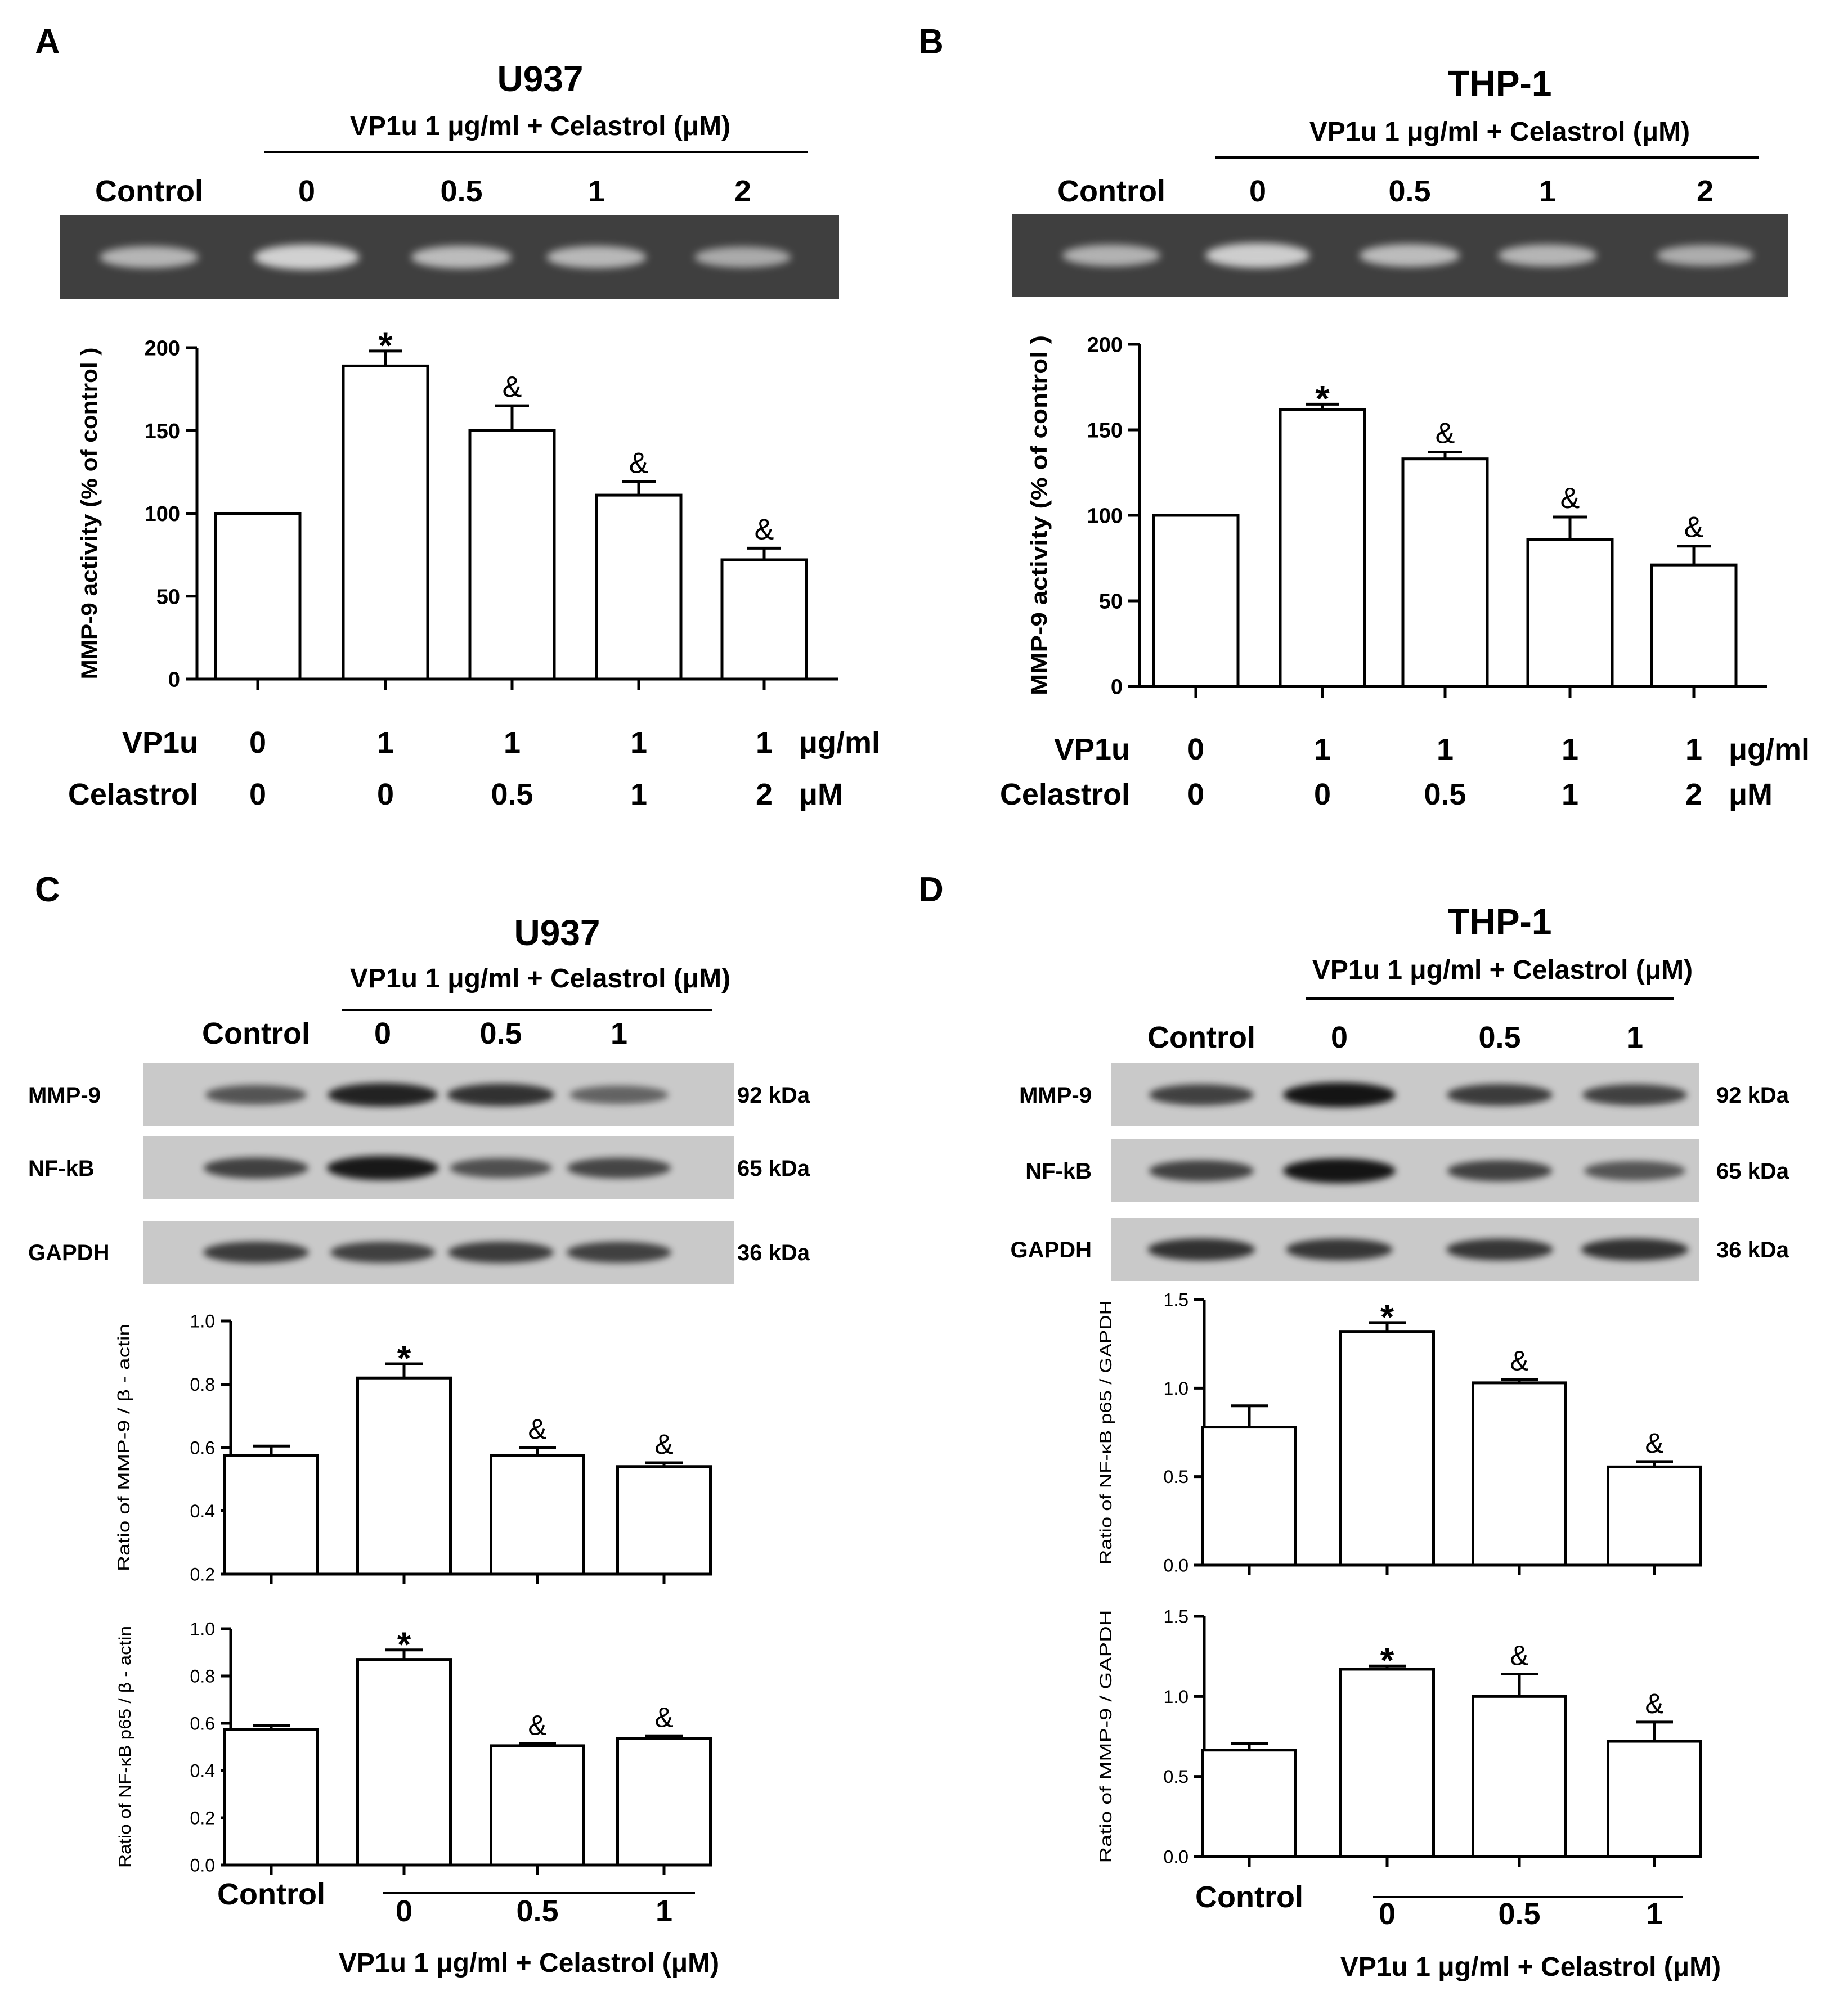  Describe the element at coordinates (202, 1511) in the screenshot. I see `y-tick-label: 0.4` at that location.